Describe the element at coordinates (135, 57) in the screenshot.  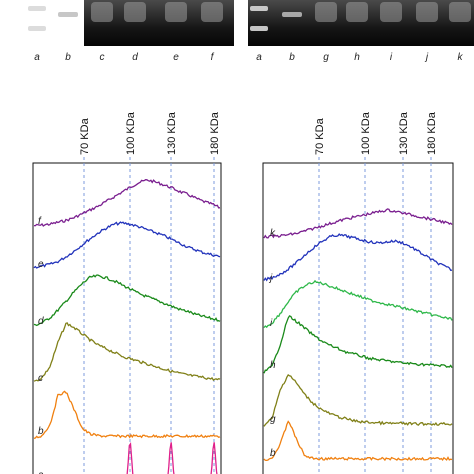
I see `gel-lane-label-d: d` at that location.